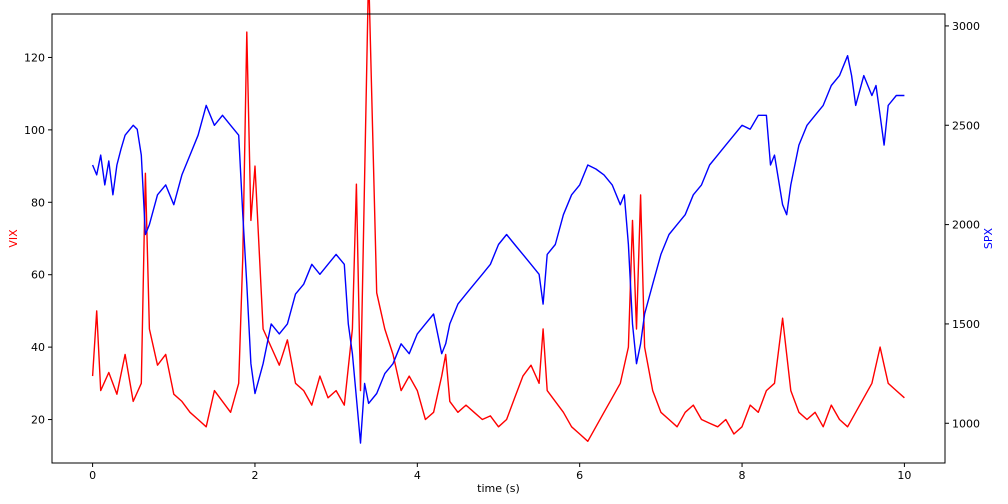 The height and width of the screenshot is (504, 1008). What do you see at coordinates (966, 225) in the screenshot?
I see `right-y-tick-label: 2000` at bounding box center [966, 225].